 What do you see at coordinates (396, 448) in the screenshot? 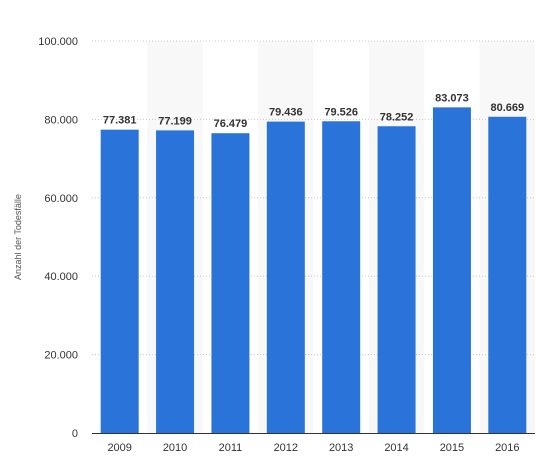
I see `x-tick-label: 2014` at bounding box center [396, 448].